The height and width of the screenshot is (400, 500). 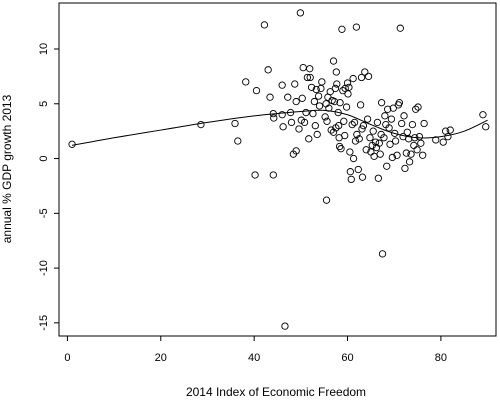 I want to click on x-axis: 0 20 40 60 80, so click(x=255, y=350).